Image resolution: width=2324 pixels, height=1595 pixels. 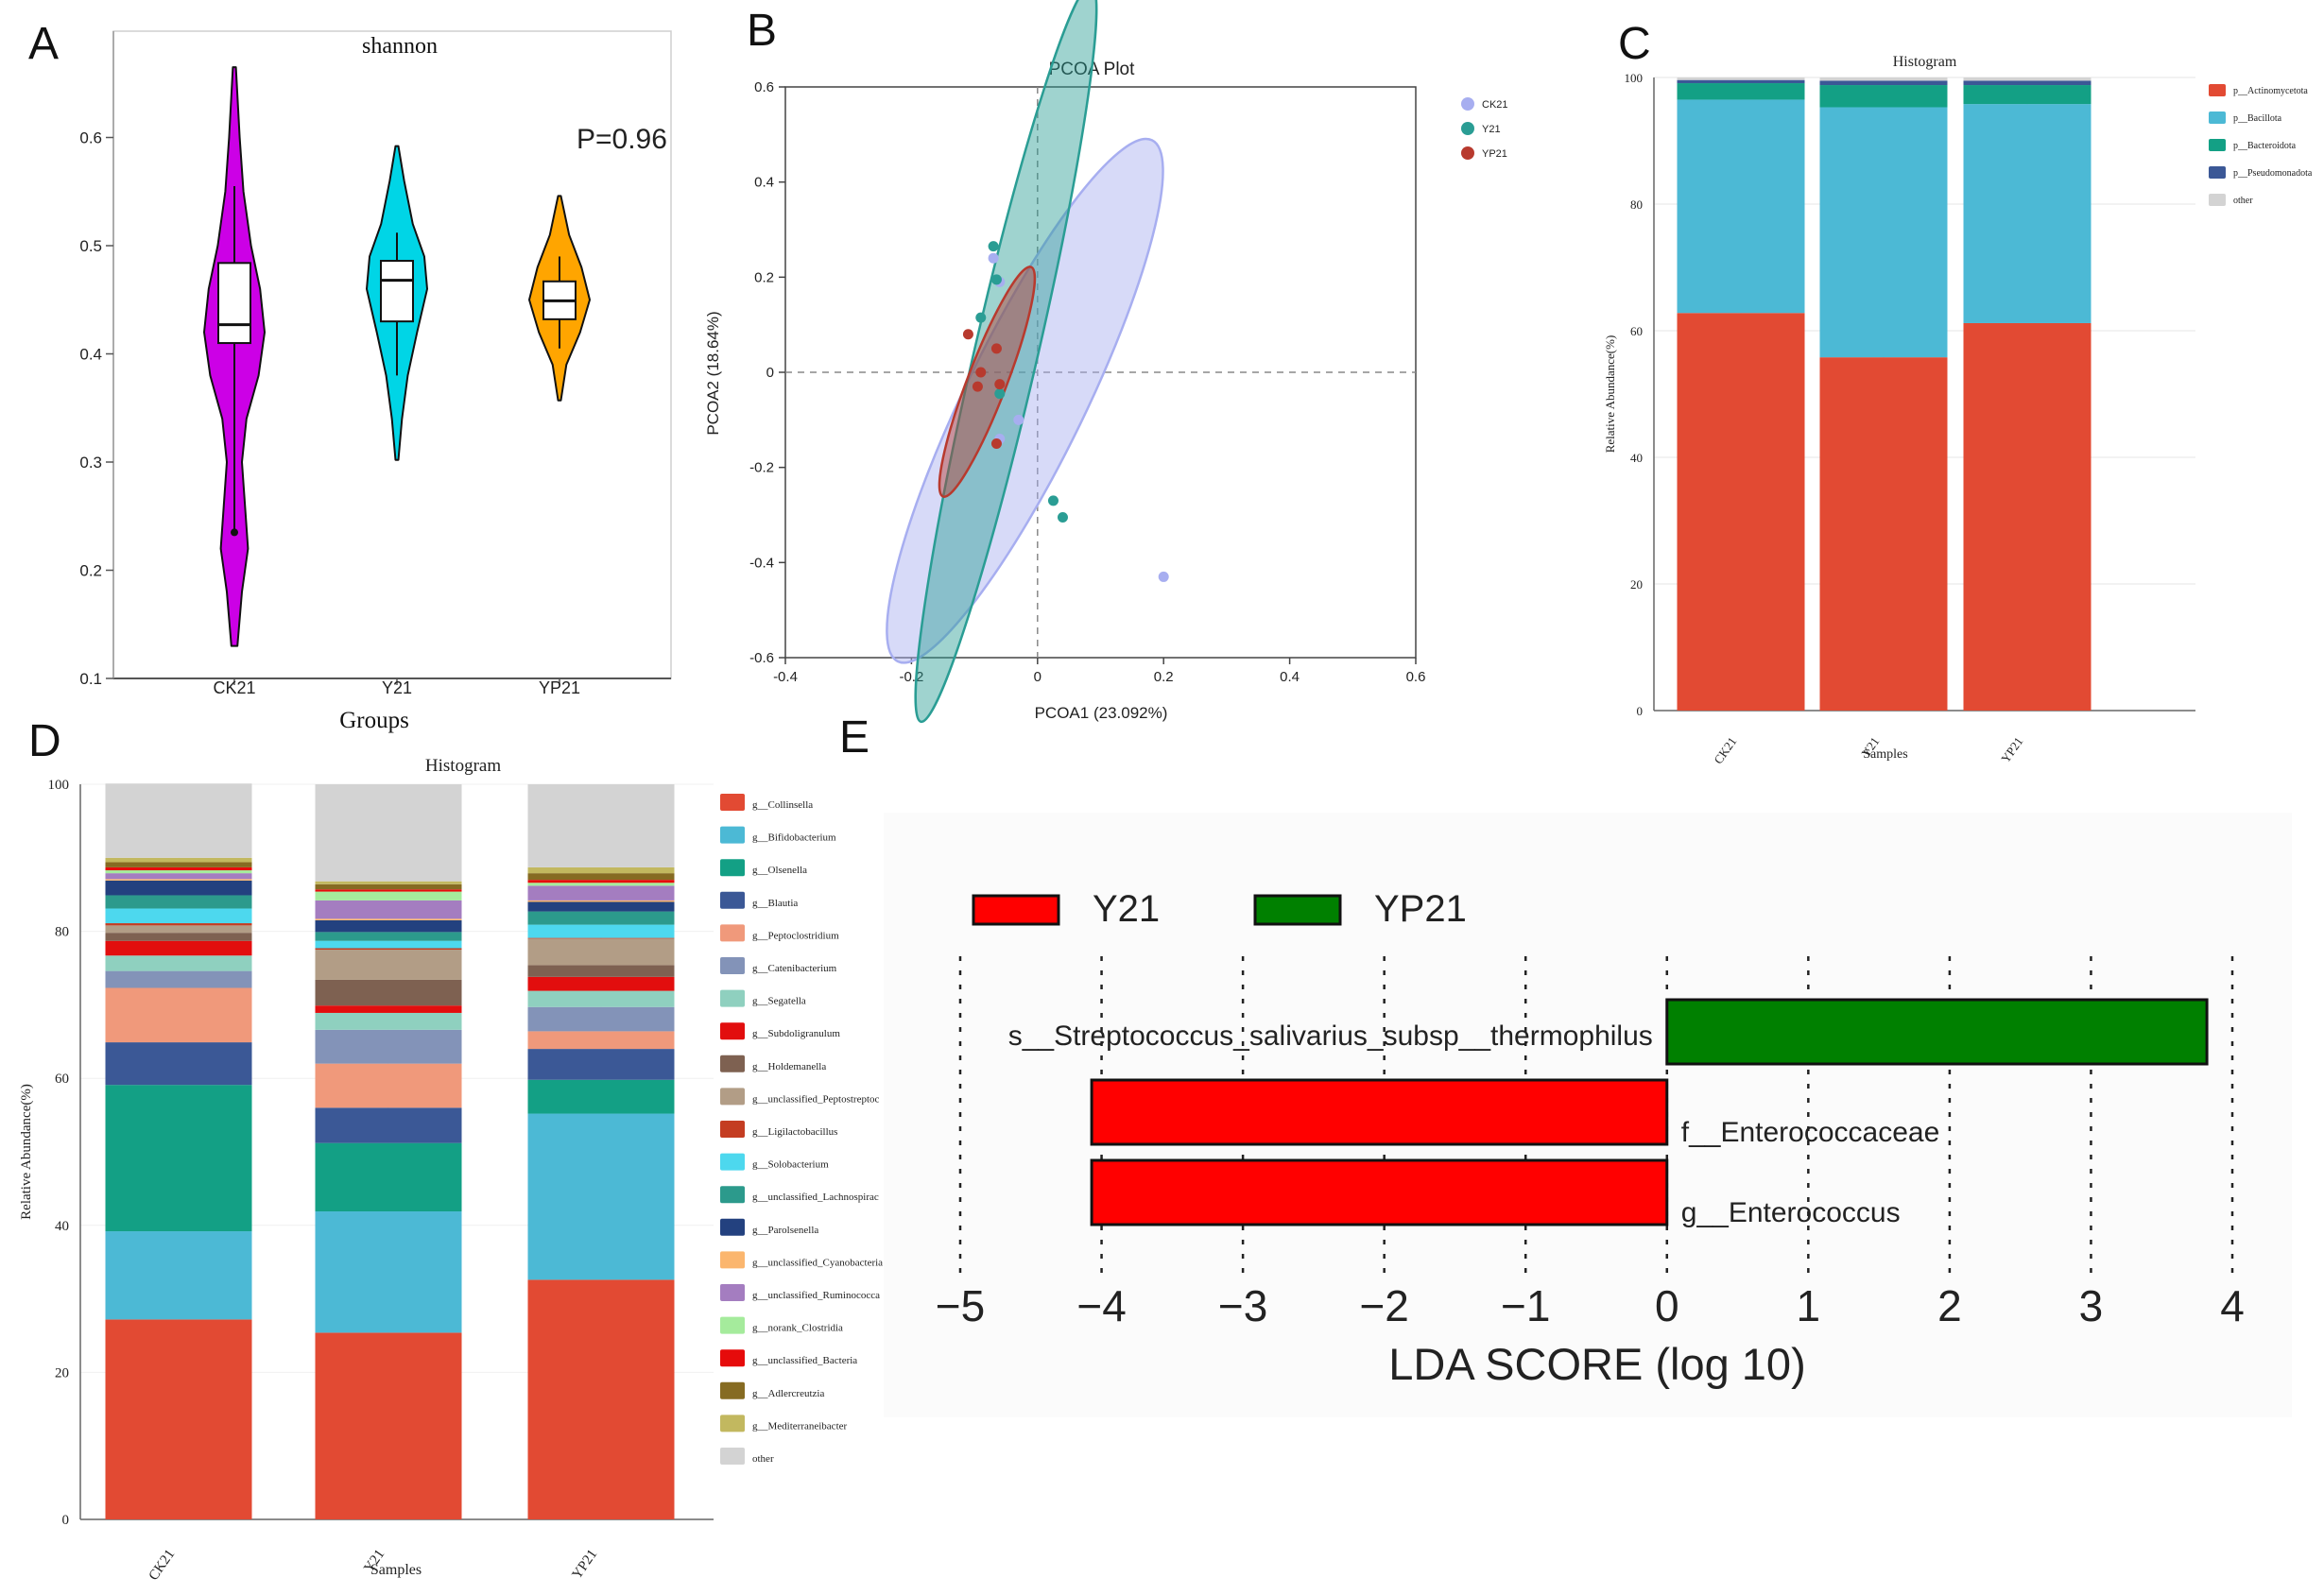 What do you see at coordinates (785, 1230) in the screenshot?
I see `legend-label: g__Parolsenella` at bounding box center [785, 1230].